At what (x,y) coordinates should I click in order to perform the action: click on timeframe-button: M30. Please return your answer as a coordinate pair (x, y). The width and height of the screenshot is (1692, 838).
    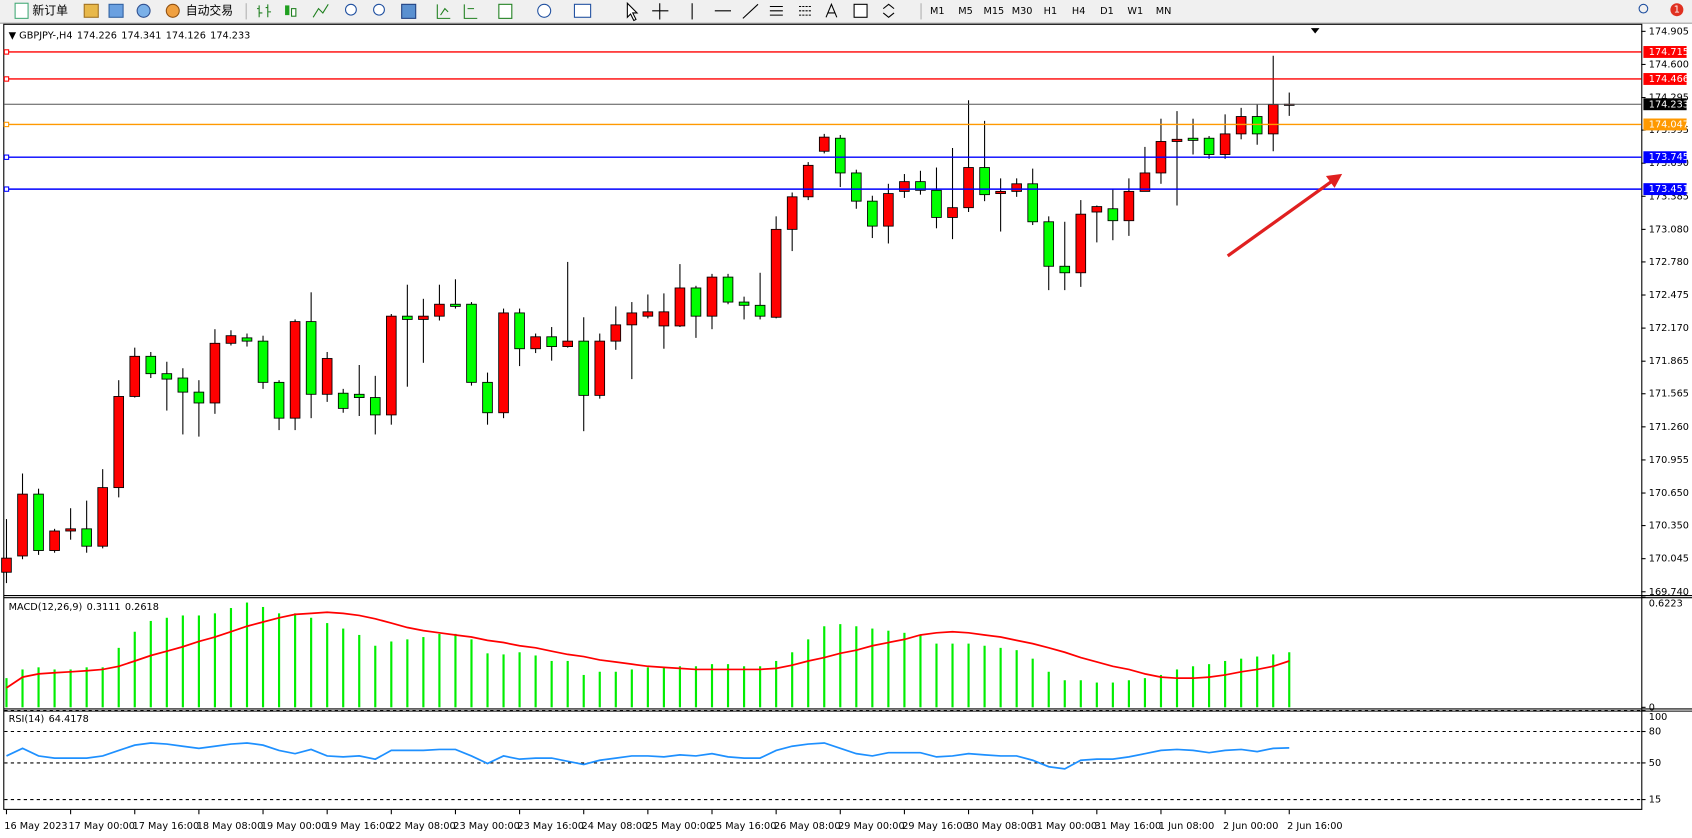
    Looking at the image, I should click on (1022, 11).